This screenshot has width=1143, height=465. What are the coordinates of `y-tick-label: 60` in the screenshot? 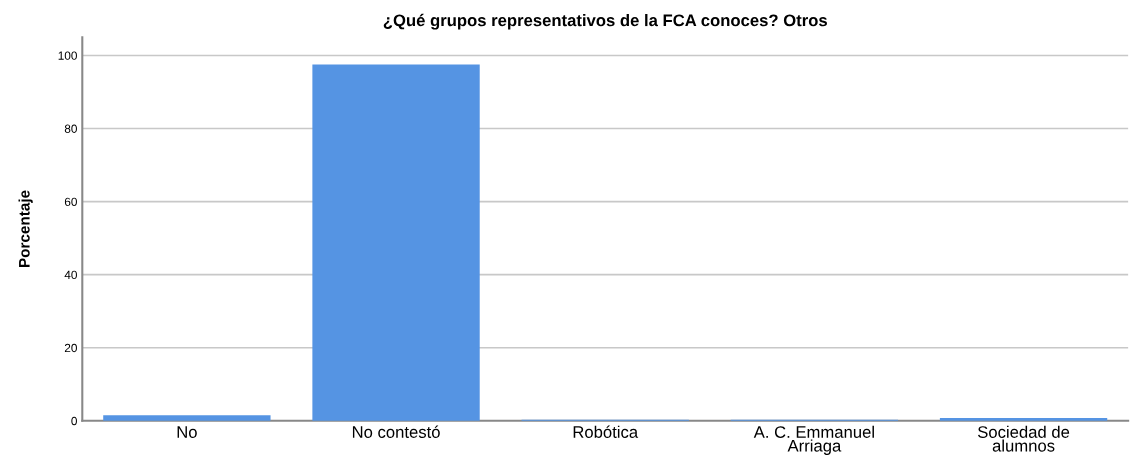 It's located at (70, 201).